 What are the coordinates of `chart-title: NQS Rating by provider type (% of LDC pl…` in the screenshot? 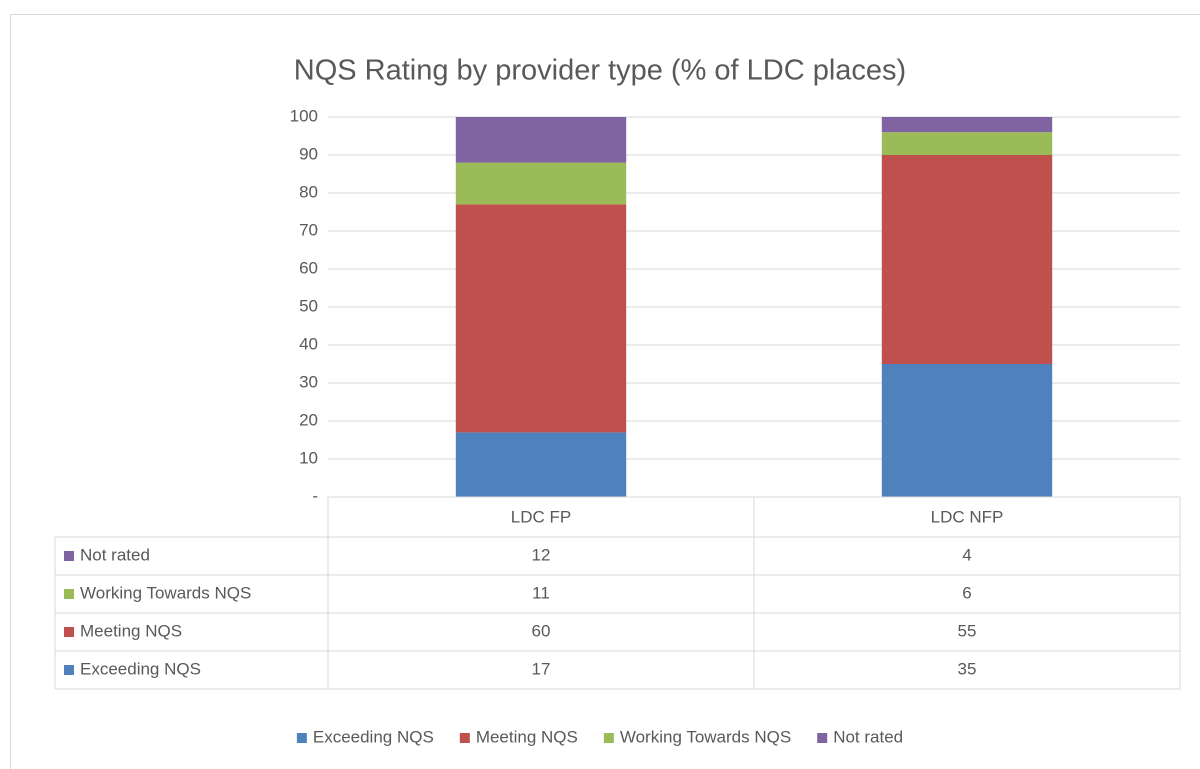 It's located at (600, 71).